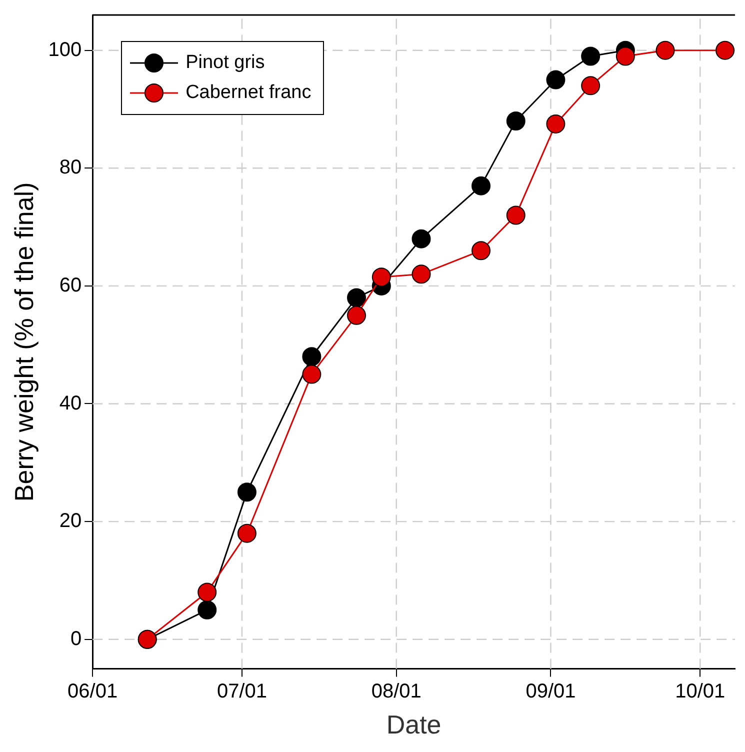 This screenshot has height=752, width=745. I want to click on y-tick-label: 20, so click(70, 521).